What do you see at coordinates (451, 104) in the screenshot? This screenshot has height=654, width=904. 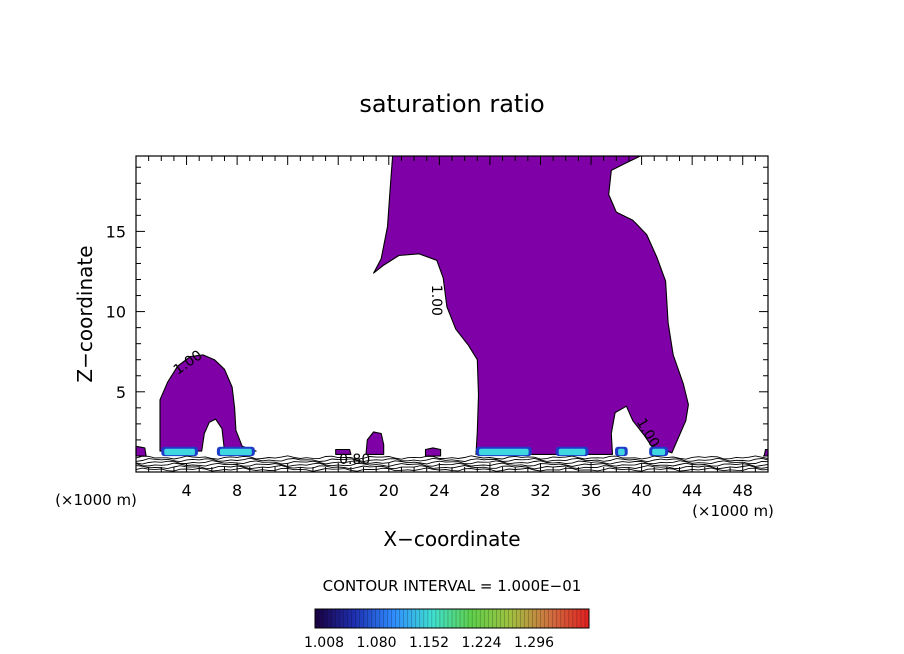 I see `chart-title: saturation ratio` at bounding box center [451, 104].